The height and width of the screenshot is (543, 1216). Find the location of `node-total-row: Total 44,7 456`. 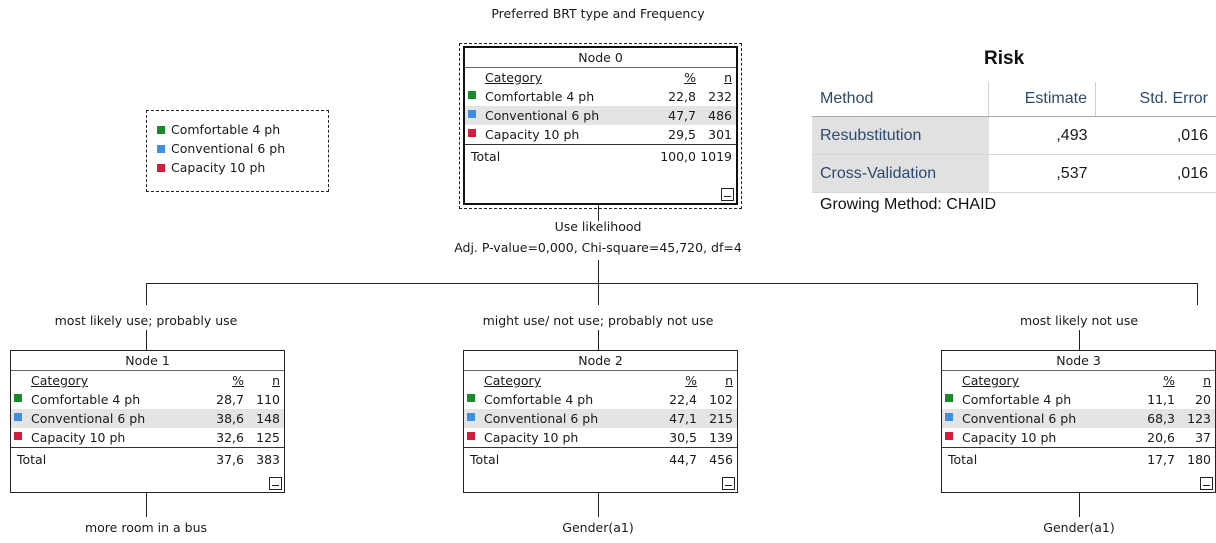

node-total-row: Total 44,7 456 is located at coordinates (600, 458).